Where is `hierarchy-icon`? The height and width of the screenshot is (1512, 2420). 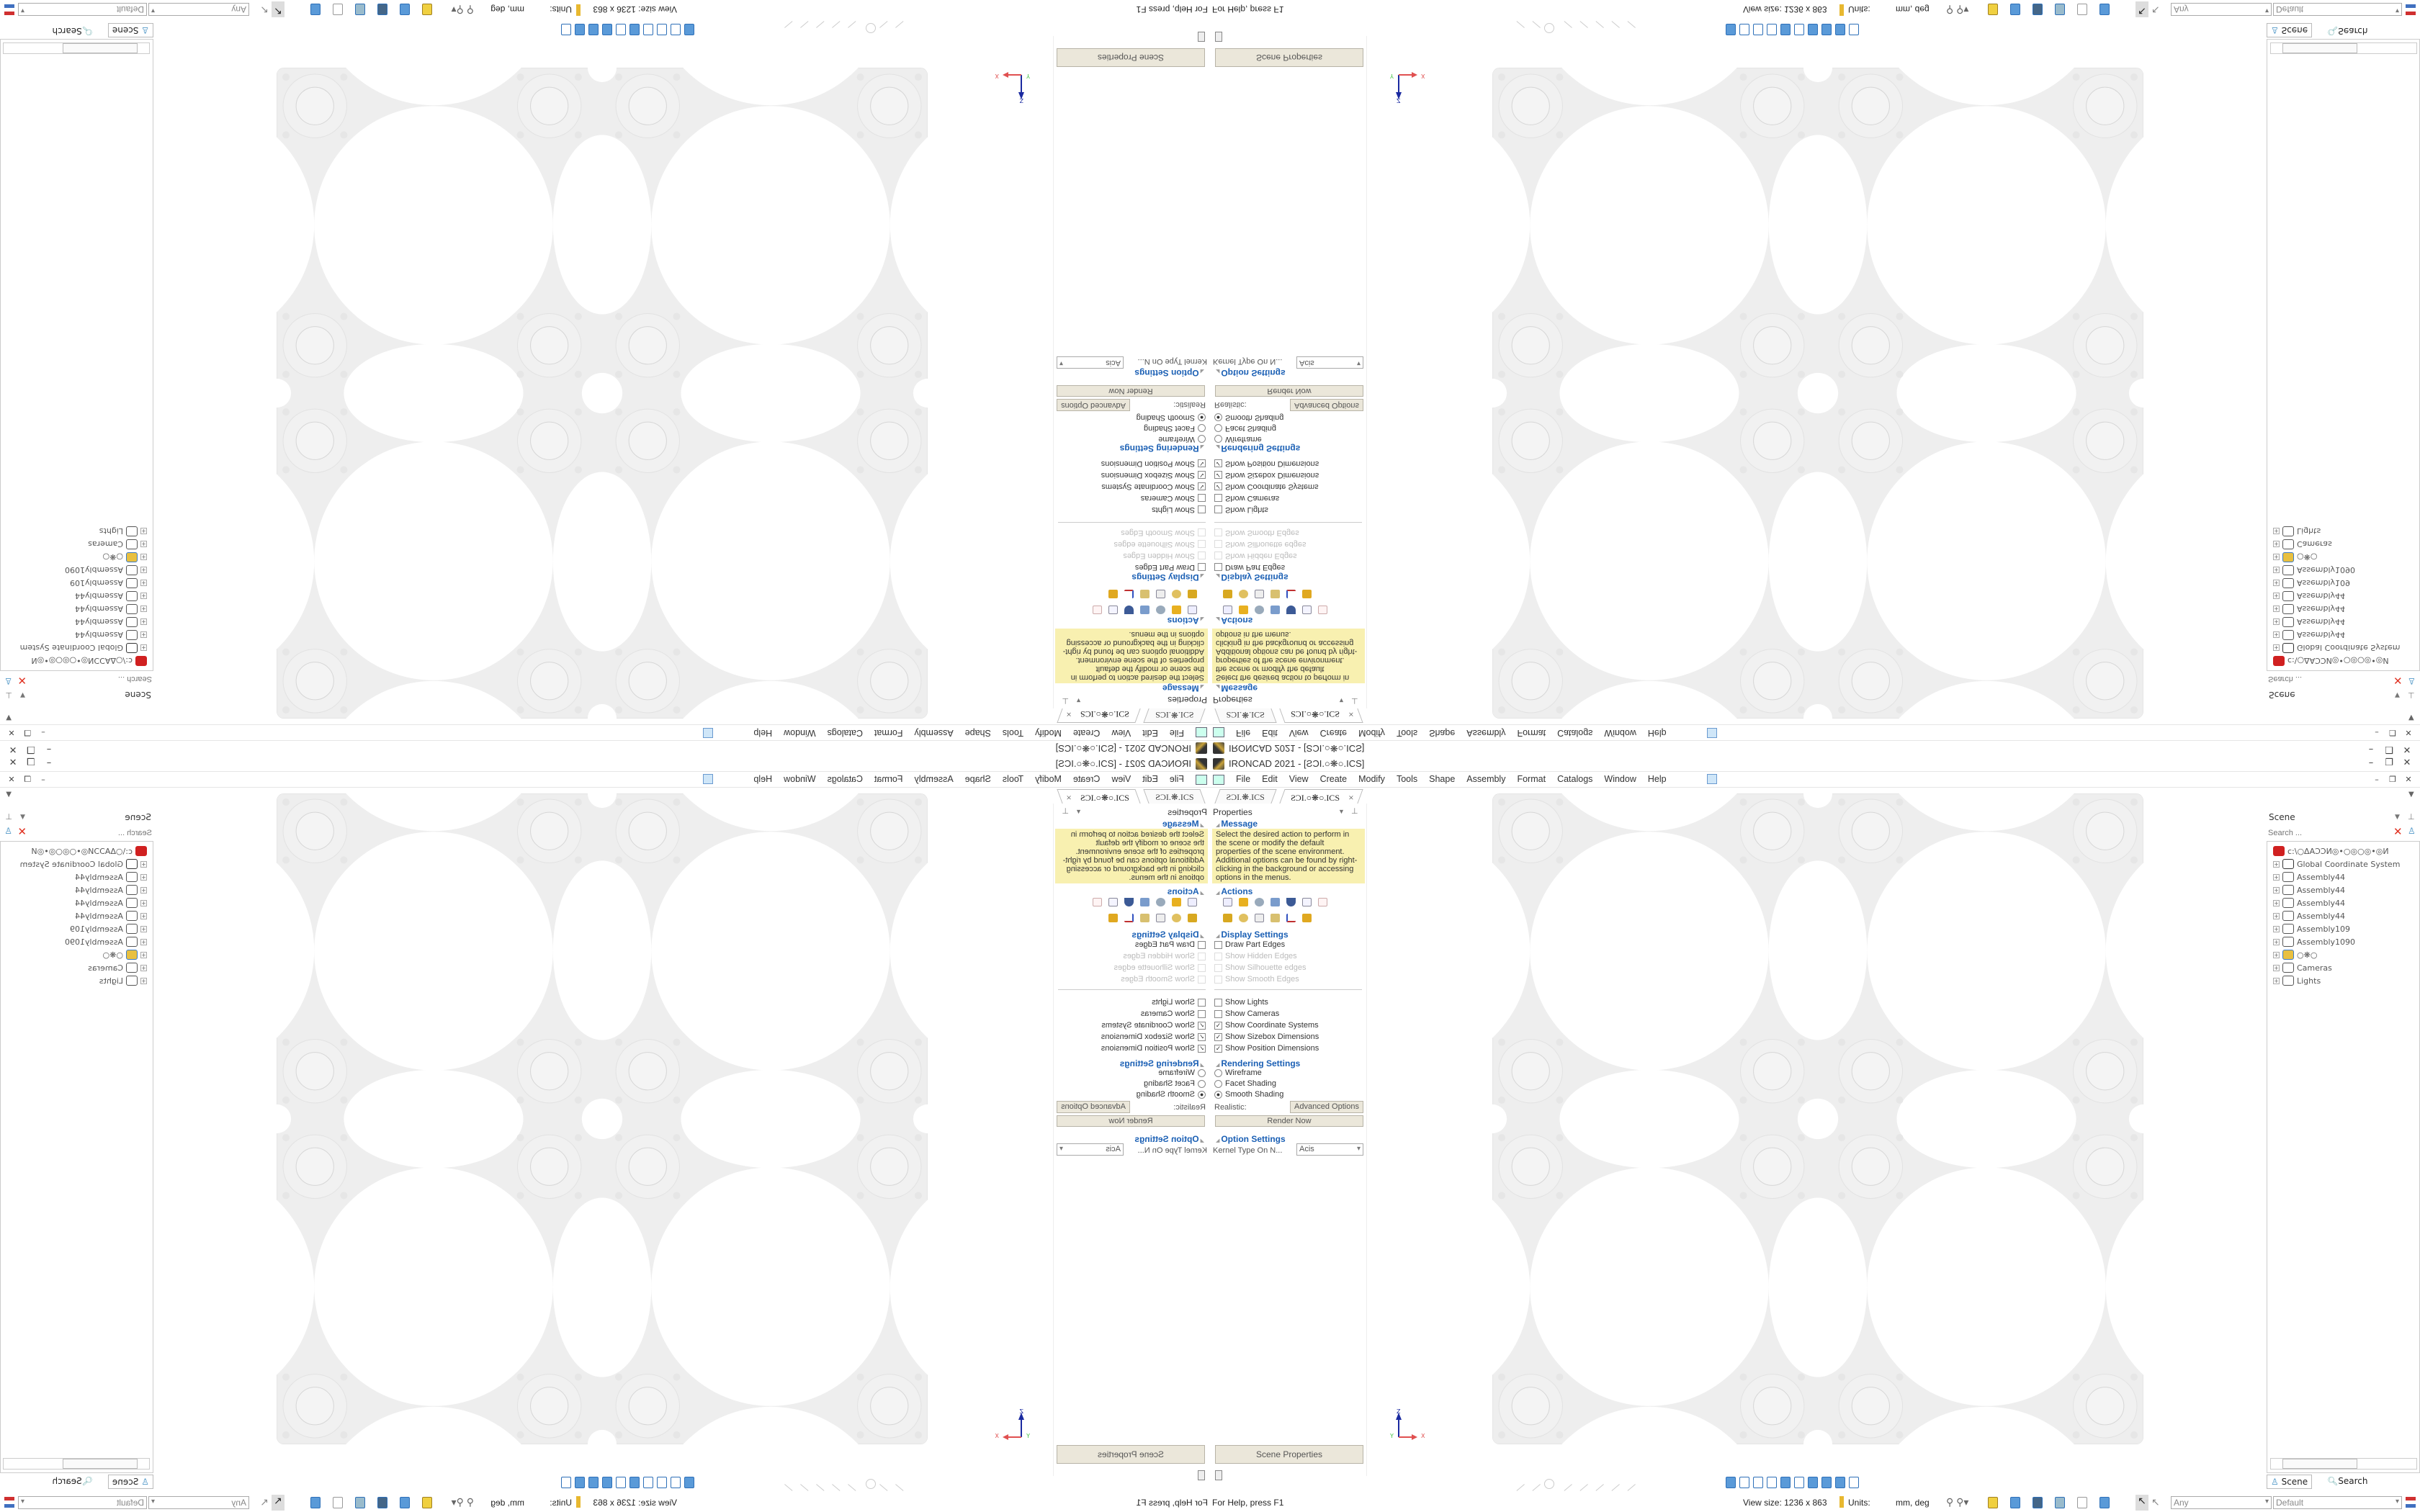
hierarchy-icon is located at coordinates (9, 1502).